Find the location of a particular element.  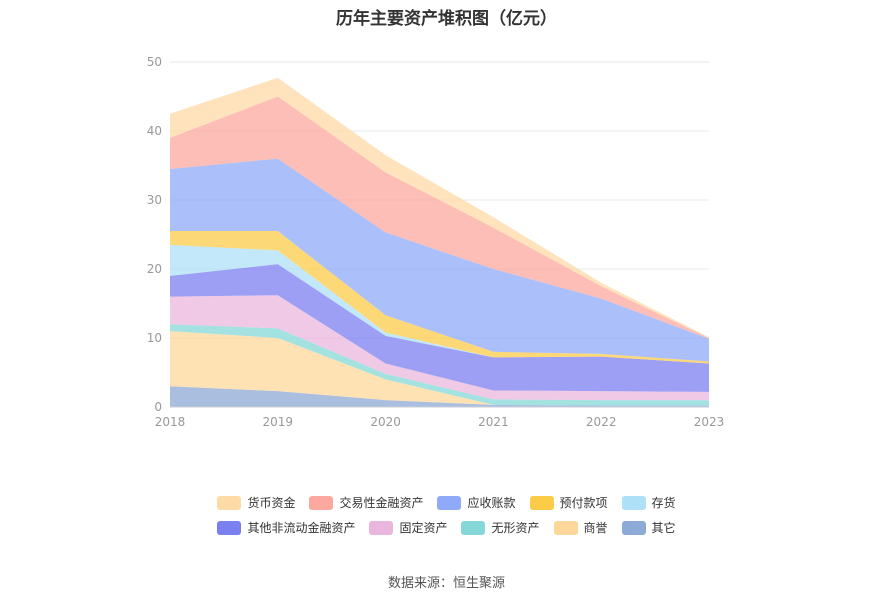

series-area-商誉 is located at coordinates (439, 368).